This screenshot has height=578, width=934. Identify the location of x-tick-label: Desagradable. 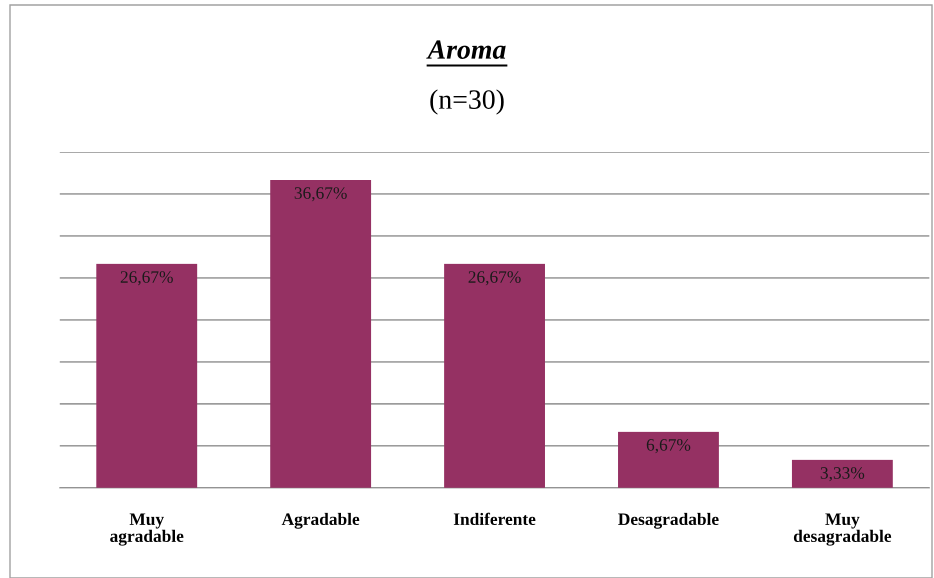
(668, 520).